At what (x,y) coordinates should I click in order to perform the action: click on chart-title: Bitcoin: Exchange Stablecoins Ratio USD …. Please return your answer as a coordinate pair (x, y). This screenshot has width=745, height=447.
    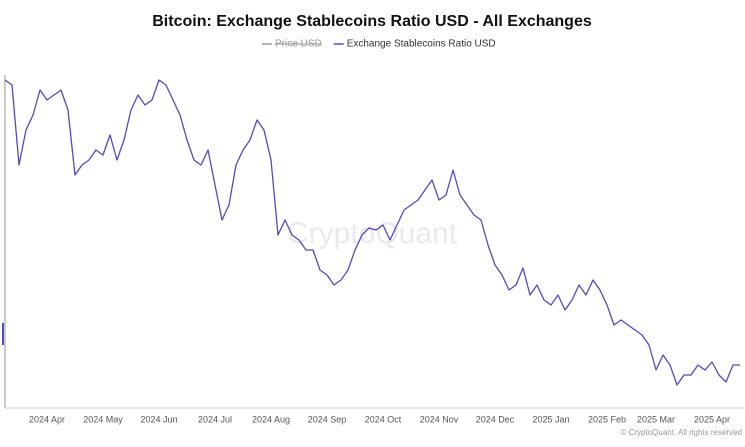
    Looking at the image, I should click on (372, 21).